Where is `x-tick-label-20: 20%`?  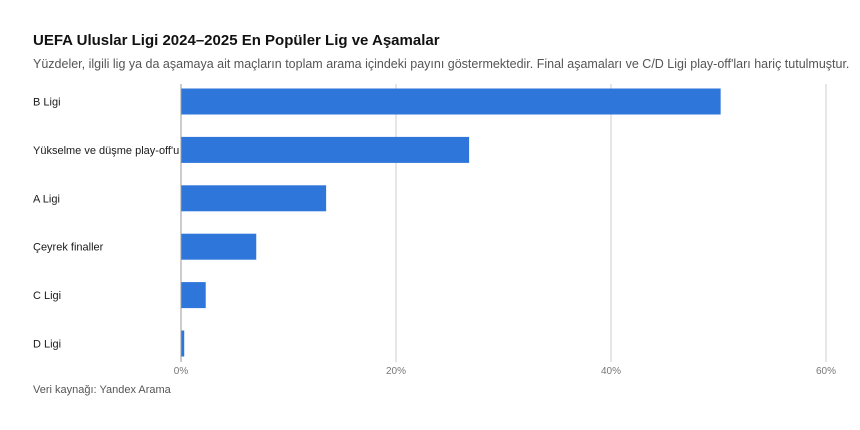
x-tick-label-20: 20% is located at coordinates (396, 371).